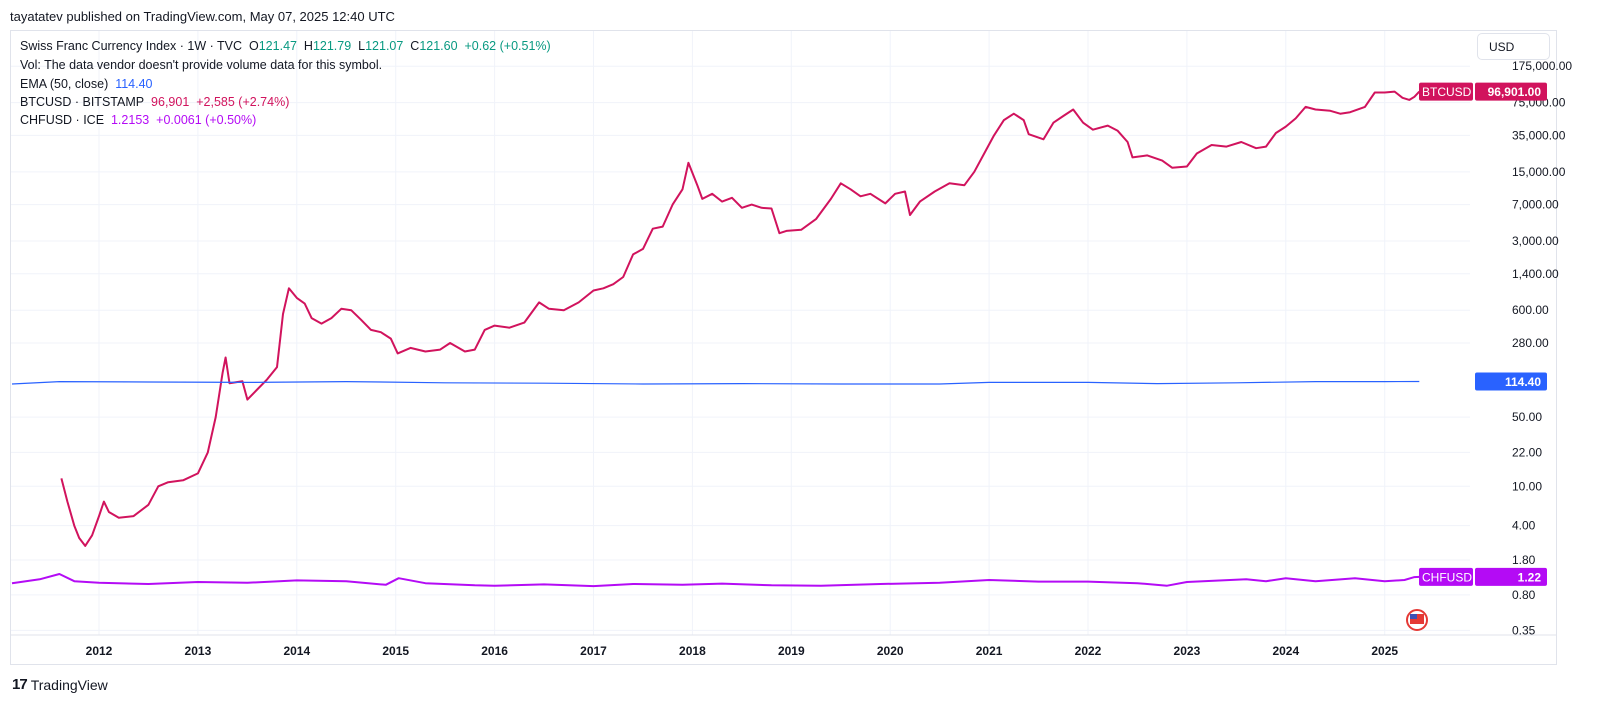 The height and width of the screenshot is (717, 1600). I want to click on open-value: 121.47, so click(277, 46).